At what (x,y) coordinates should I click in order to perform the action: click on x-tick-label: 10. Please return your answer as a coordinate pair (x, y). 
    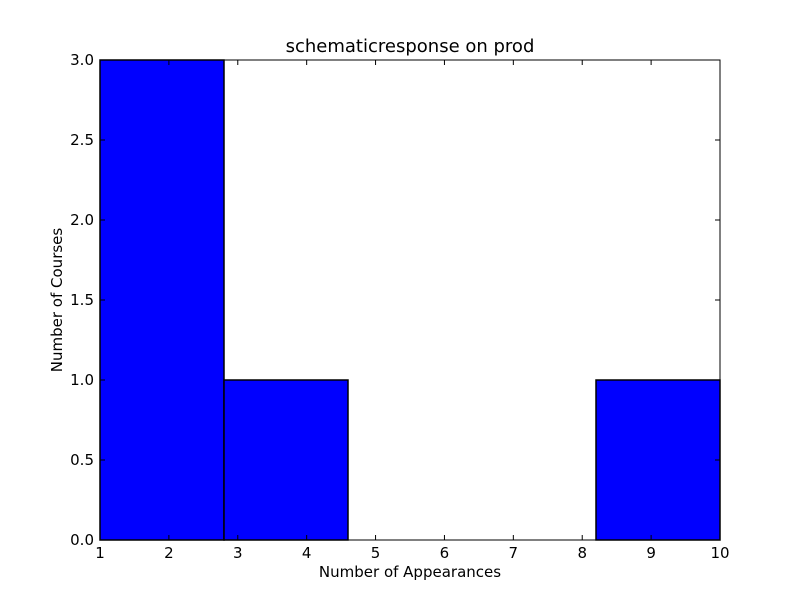
    Looking at the image, I should click on (719, 553).